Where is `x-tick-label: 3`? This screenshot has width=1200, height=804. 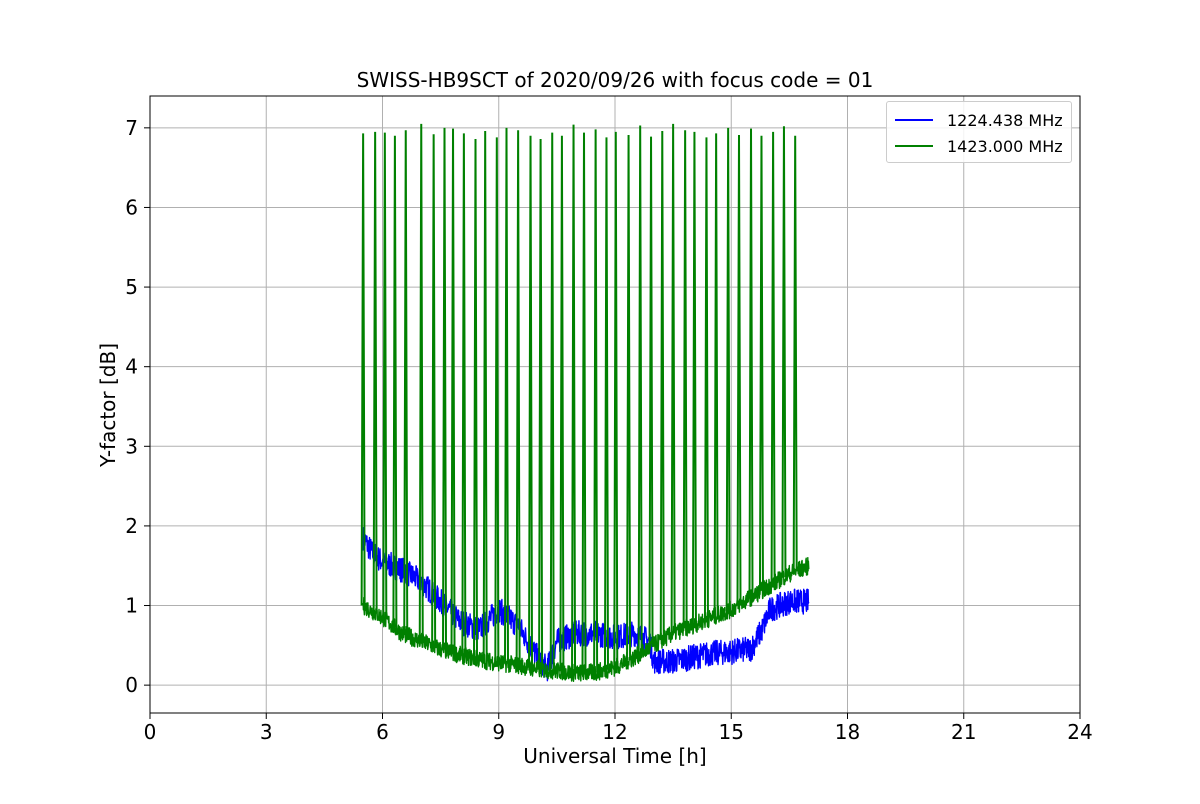
x-tick-label: 3 is located at coordinates (266, 732).